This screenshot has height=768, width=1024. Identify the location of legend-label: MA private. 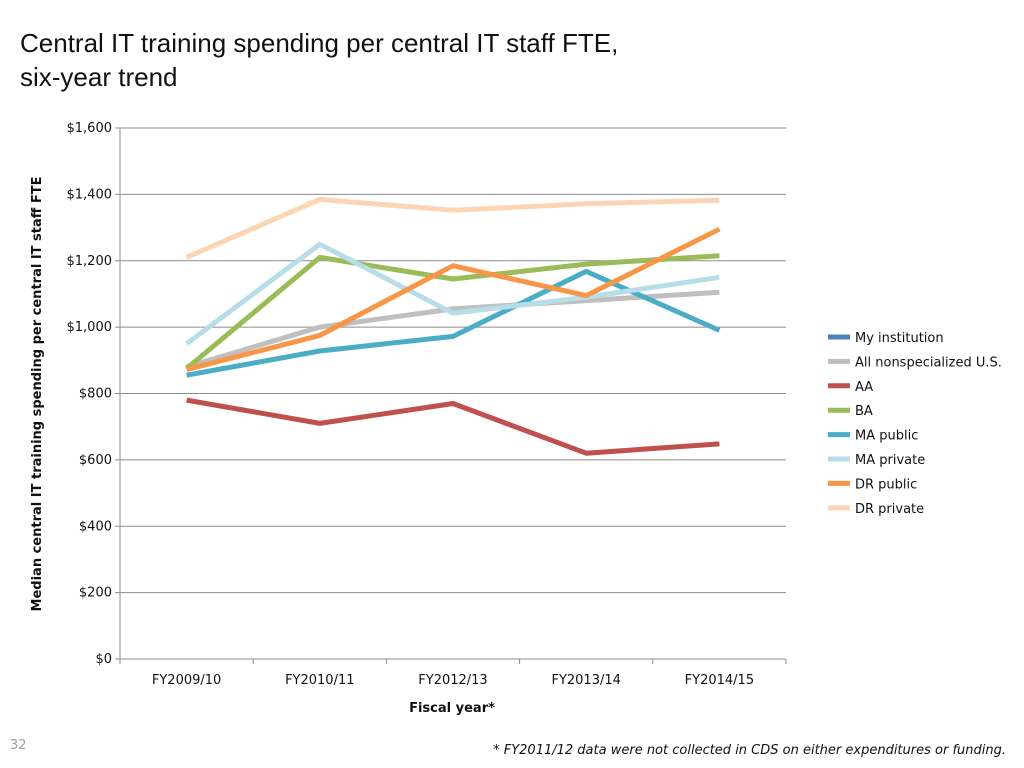
(890, 460).